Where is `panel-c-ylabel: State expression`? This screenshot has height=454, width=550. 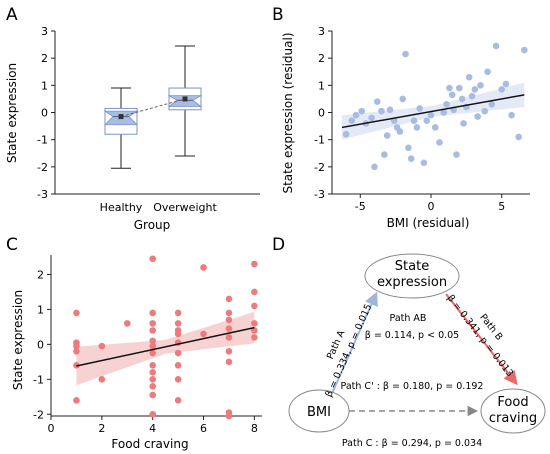 panel-c-ylabel: State expression is located at coordinates (18, 340).